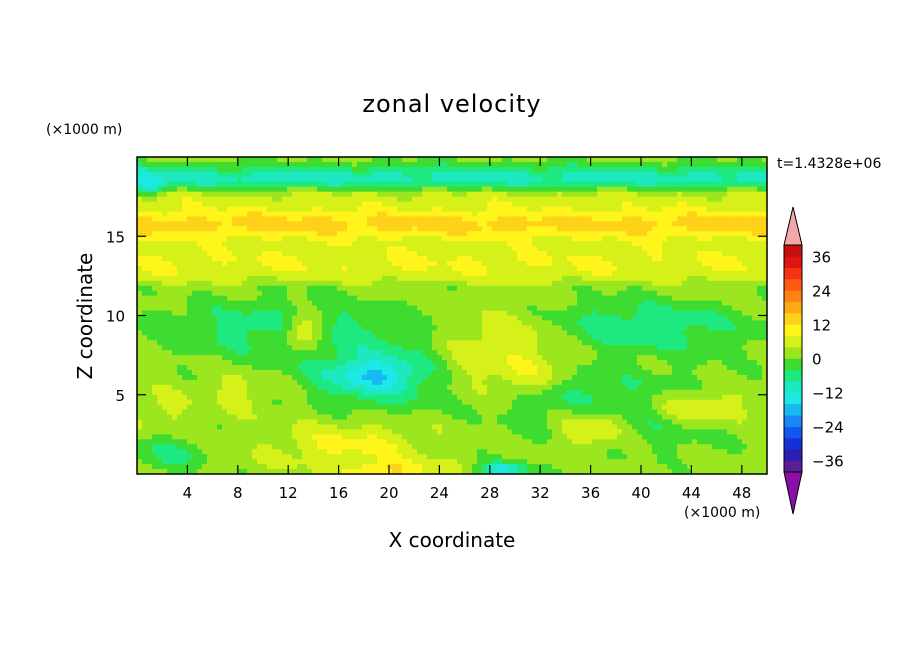 This screenshot has height=654, width=904. Describe the element at coordinates (590, 493) in the screenshot. I see `x-tick-label: 36` at that location.